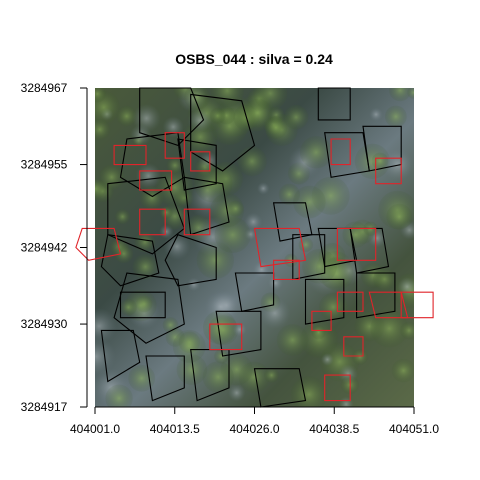  I want to click on y-tick-label-1: 3284930, so click(44, 324).